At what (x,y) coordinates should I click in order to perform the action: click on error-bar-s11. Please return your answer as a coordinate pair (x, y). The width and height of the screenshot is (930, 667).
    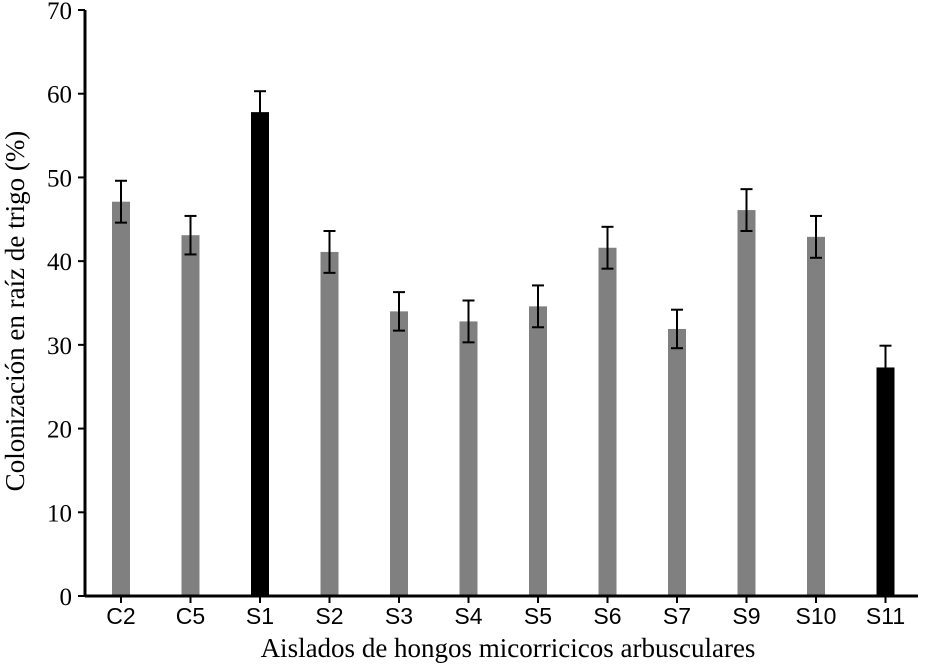
    Looking at the image, I should click on (885, 367).